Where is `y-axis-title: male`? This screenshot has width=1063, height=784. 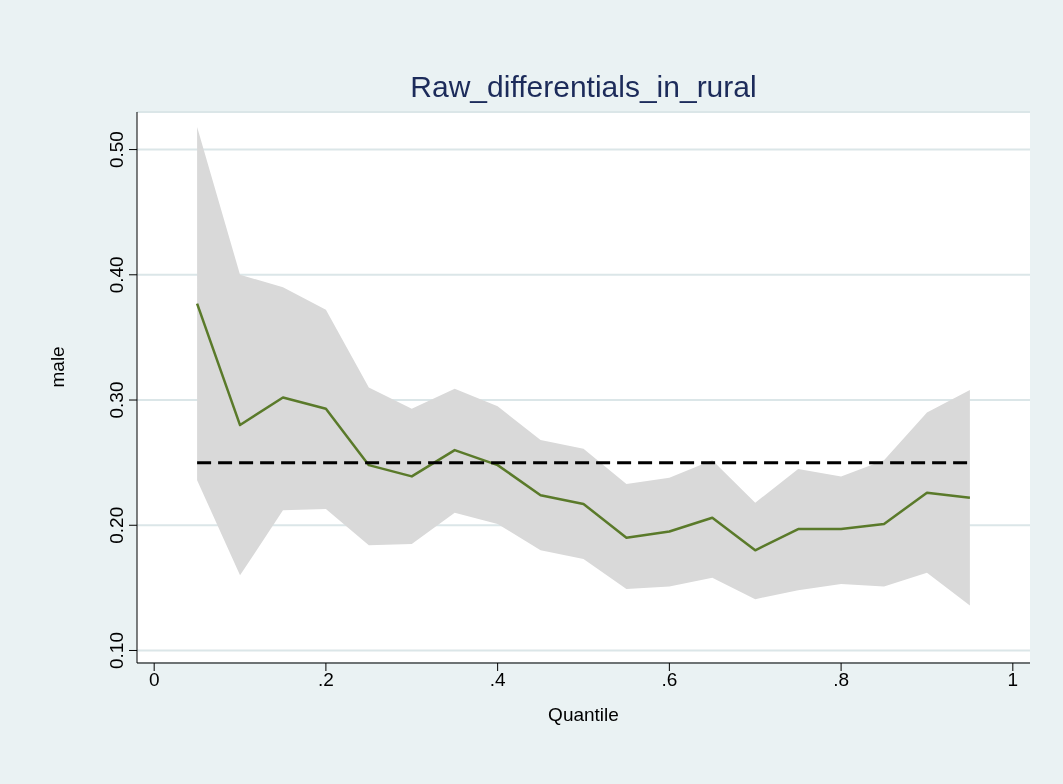
y-axis-title: male is located at coordinates (57, 367).